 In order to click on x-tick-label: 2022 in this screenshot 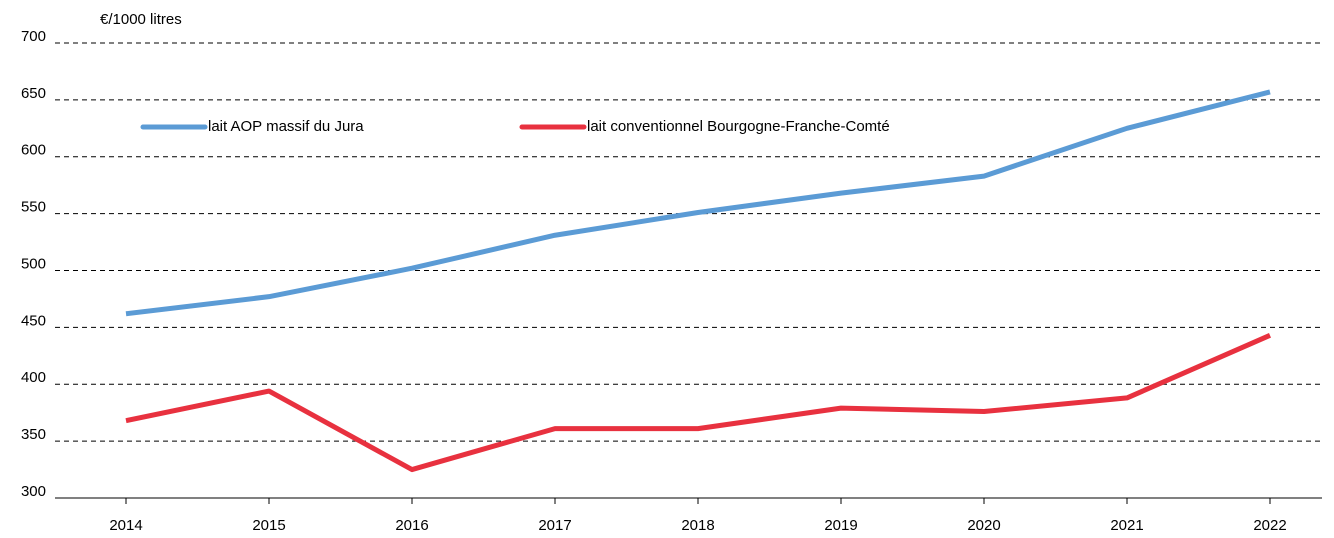, I will do `click(1269, 525)`.